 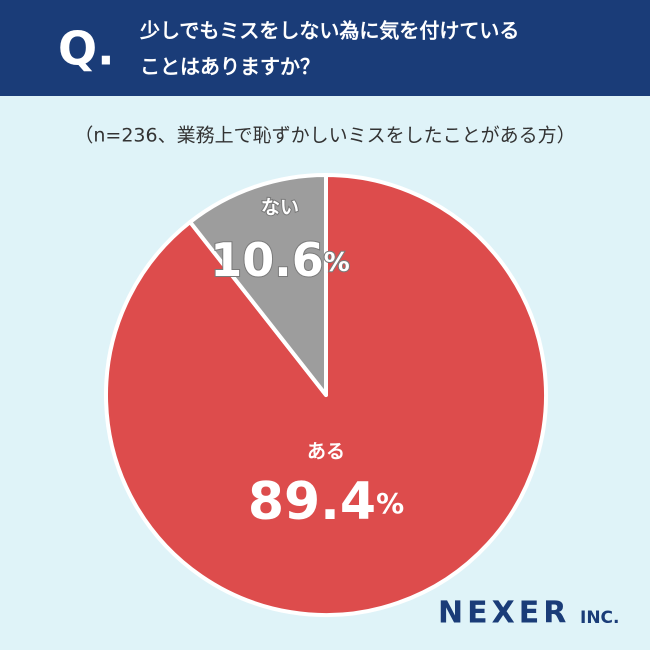 I want to click on slice-label: ある, so click(x=326, y=452).